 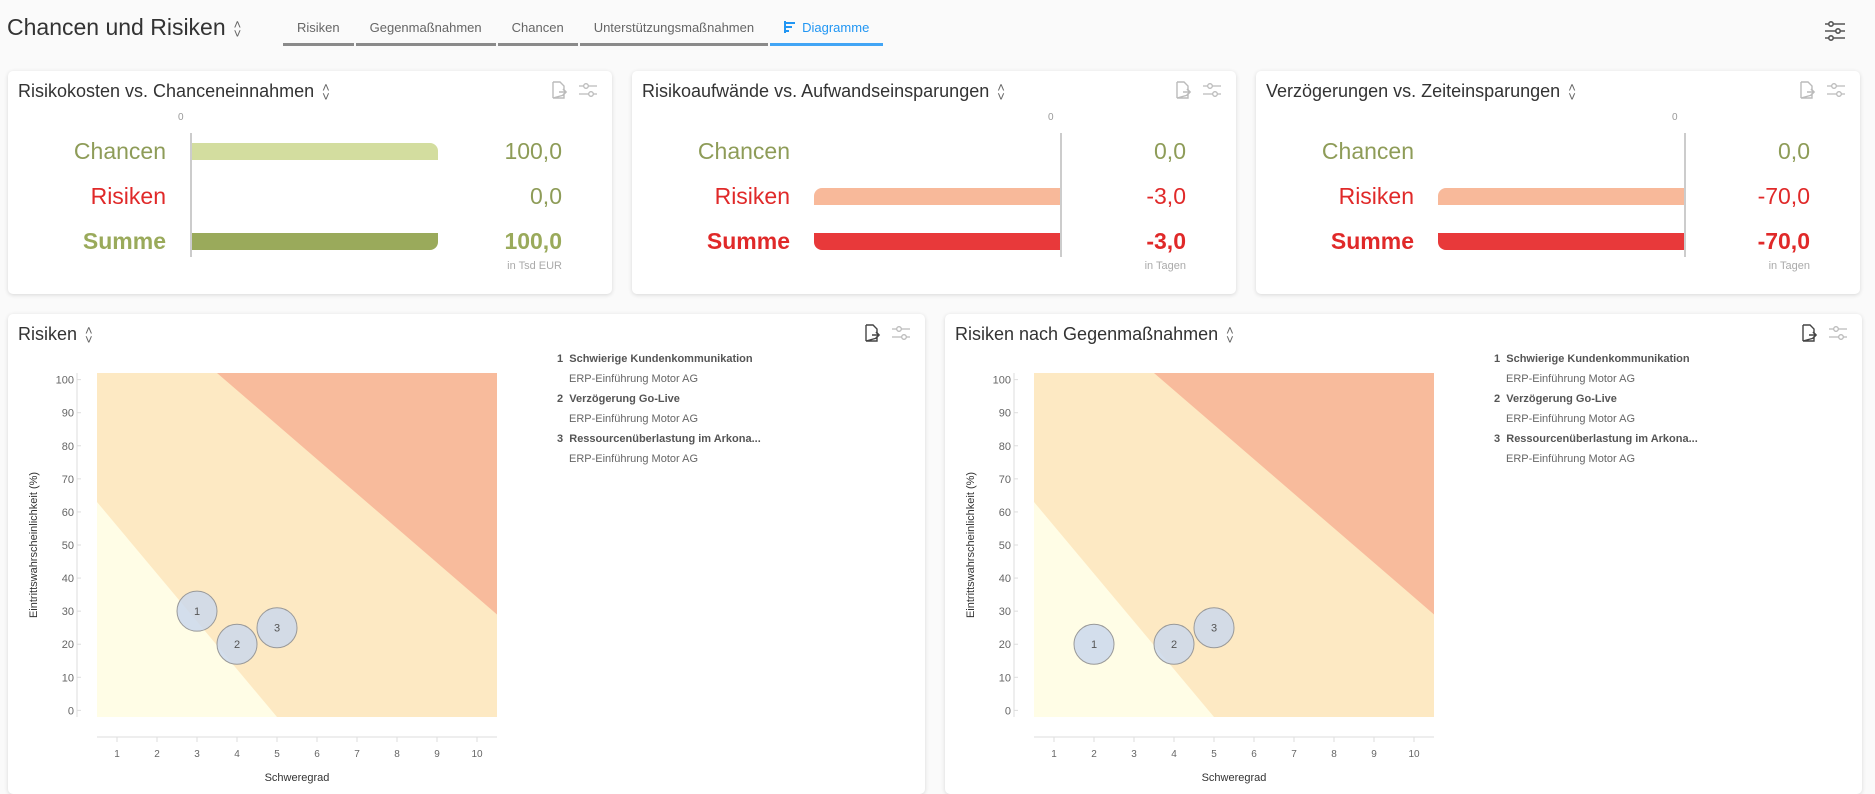 What do you see at coordinates (1789, 266) in the screenshot?
I see `unit-label: in Tagen` at bounding box center [1789, 266].